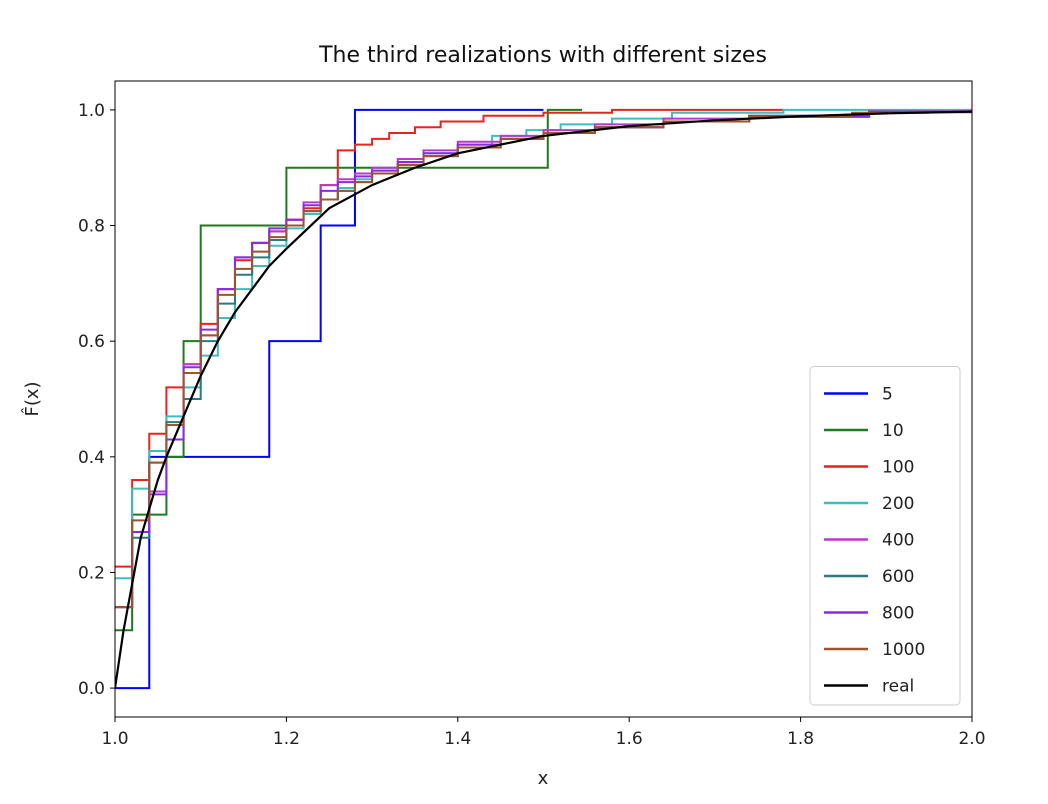  Describe the element at coordinates (893, 431) in the screenshot. I see `legend-entry-label: 10` at that location.